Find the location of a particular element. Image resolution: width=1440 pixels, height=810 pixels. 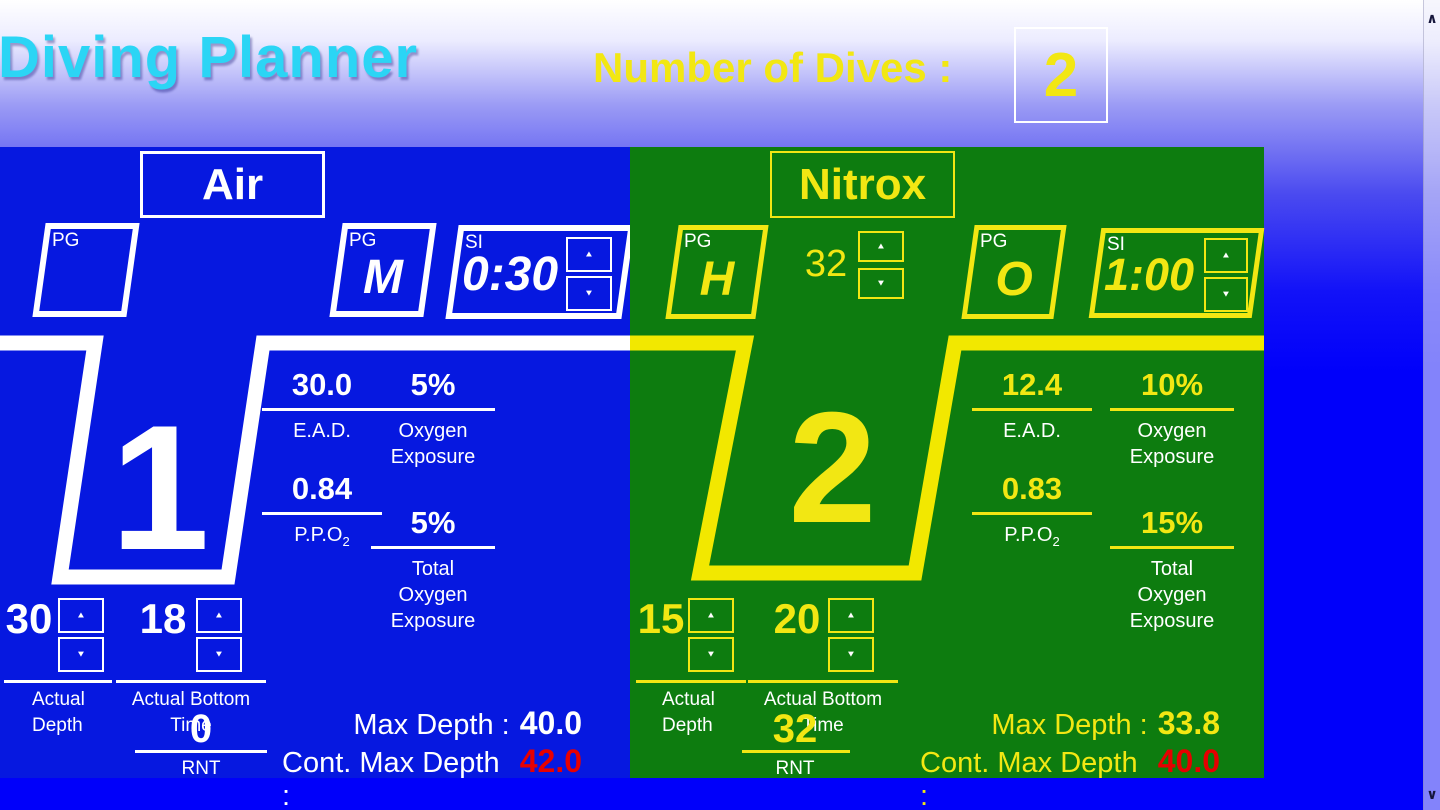

dive2-ead-stat: 12.4 E.A.D. is located at coordinates (1032, 405).